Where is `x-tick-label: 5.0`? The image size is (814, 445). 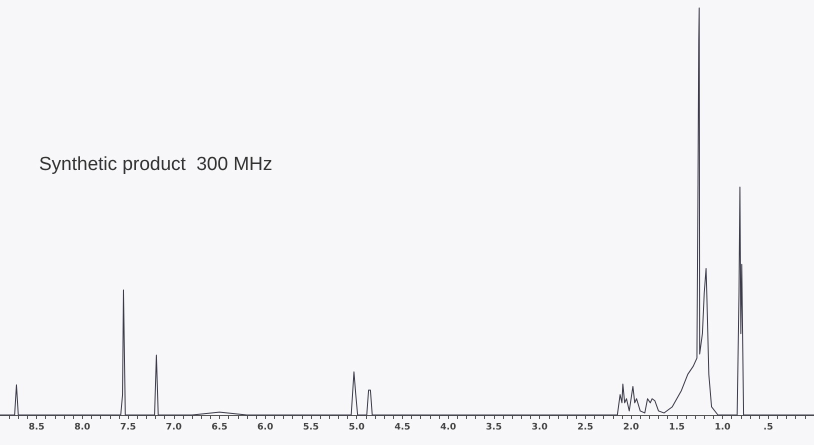
x-tick-label: 5.0 is located at coordinates (356, 427).